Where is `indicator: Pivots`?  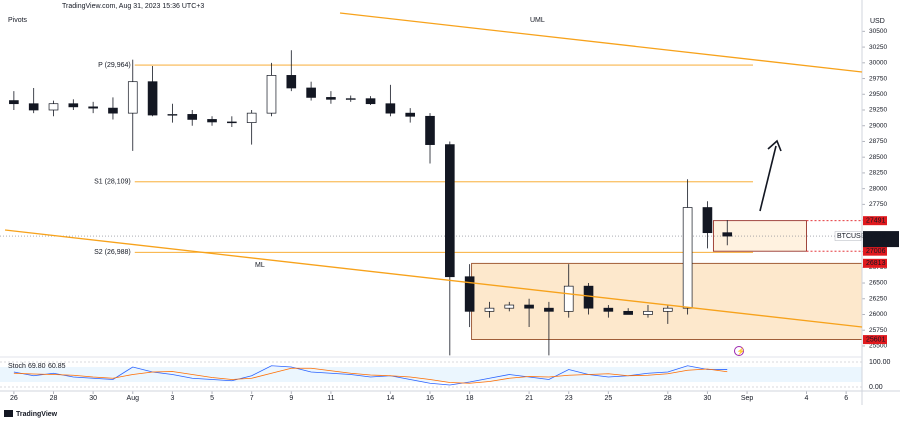 indicator: Pivots is located at coordinates (18, 20).